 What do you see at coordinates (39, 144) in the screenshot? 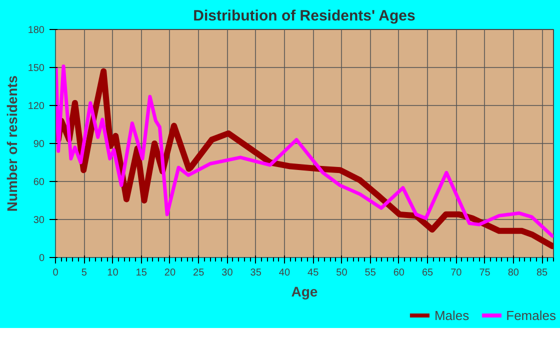
I see `y-tick-label: 90` at bounding box center [39, 144].